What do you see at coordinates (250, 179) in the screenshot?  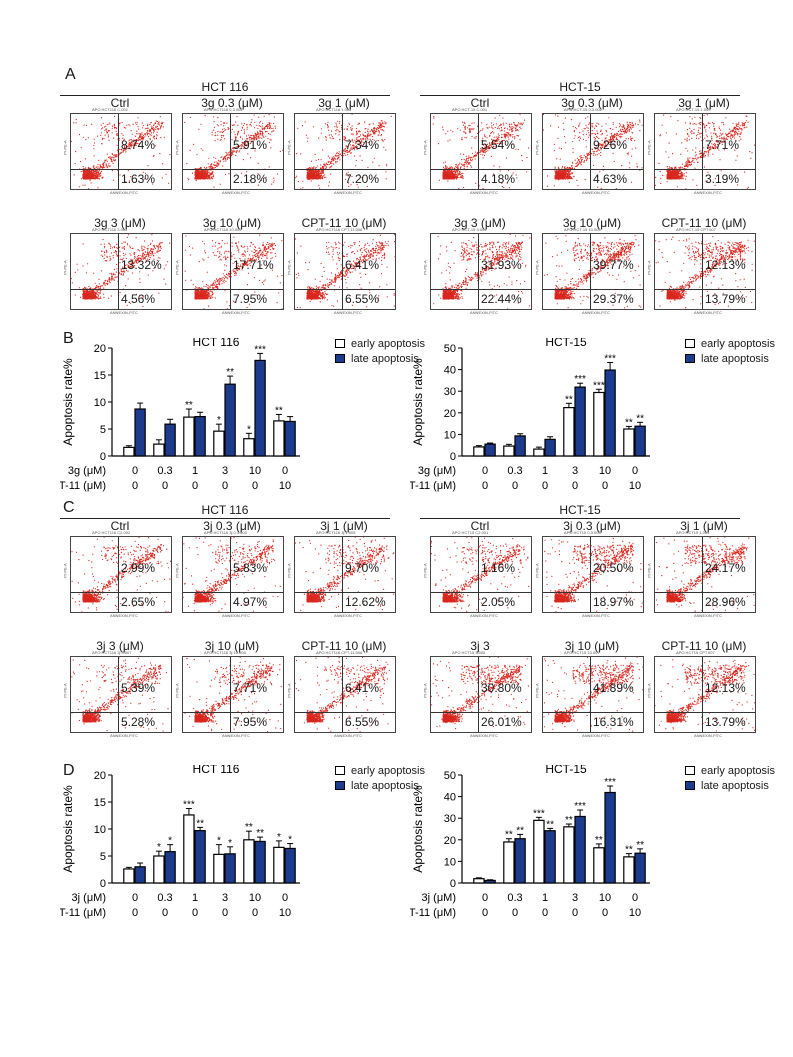 I see `lower-right-percent: 2.18%` at bounding box center [250, 179].